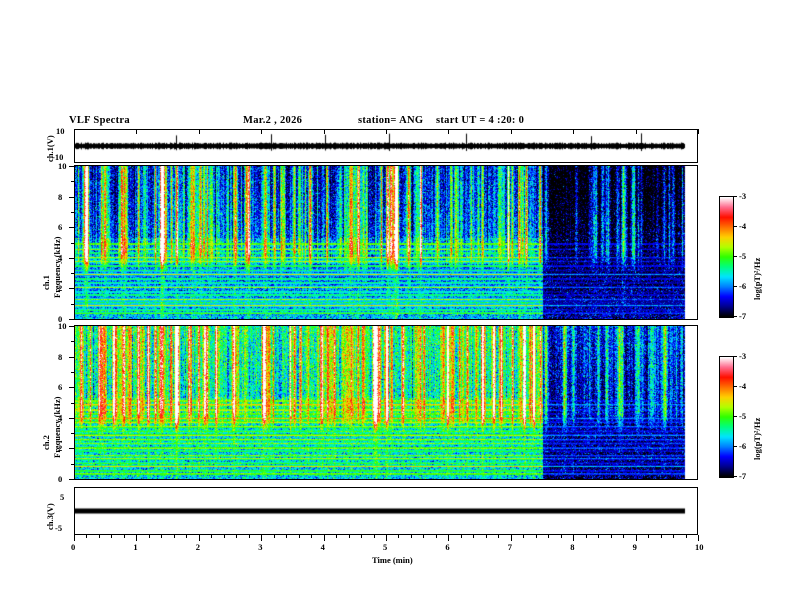 The image size is (792, 612). Describe the element at coordinates (273, 120) in the screenshot. I see `observation-date: Mar.2 , 2026` at that location.